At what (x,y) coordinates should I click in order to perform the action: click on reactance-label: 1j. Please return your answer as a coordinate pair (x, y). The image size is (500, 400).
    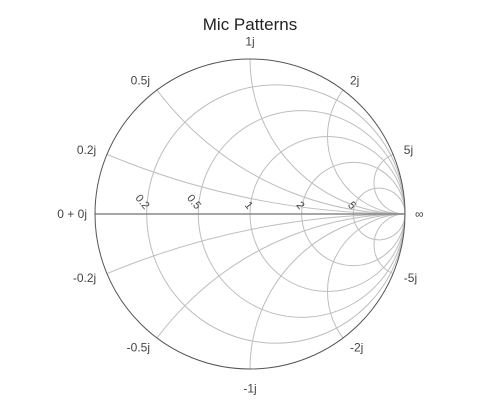
    Looking at the image, I should click on (249, 41).